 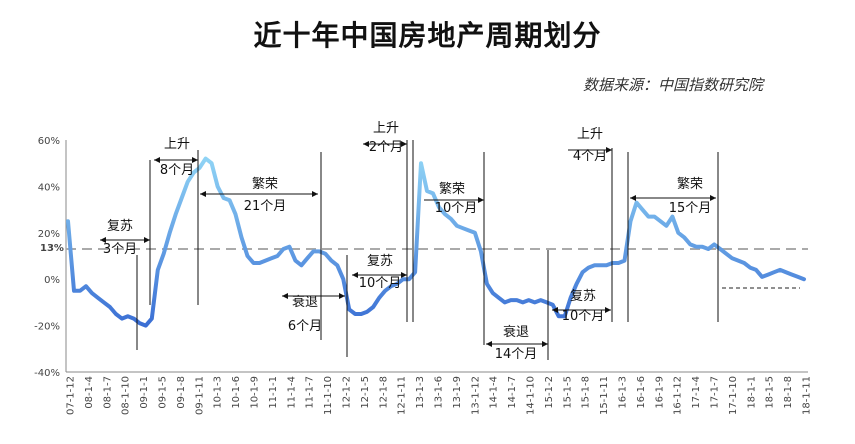 I want to click on annotation-duration: 15个月, so click(x=690, y=208).